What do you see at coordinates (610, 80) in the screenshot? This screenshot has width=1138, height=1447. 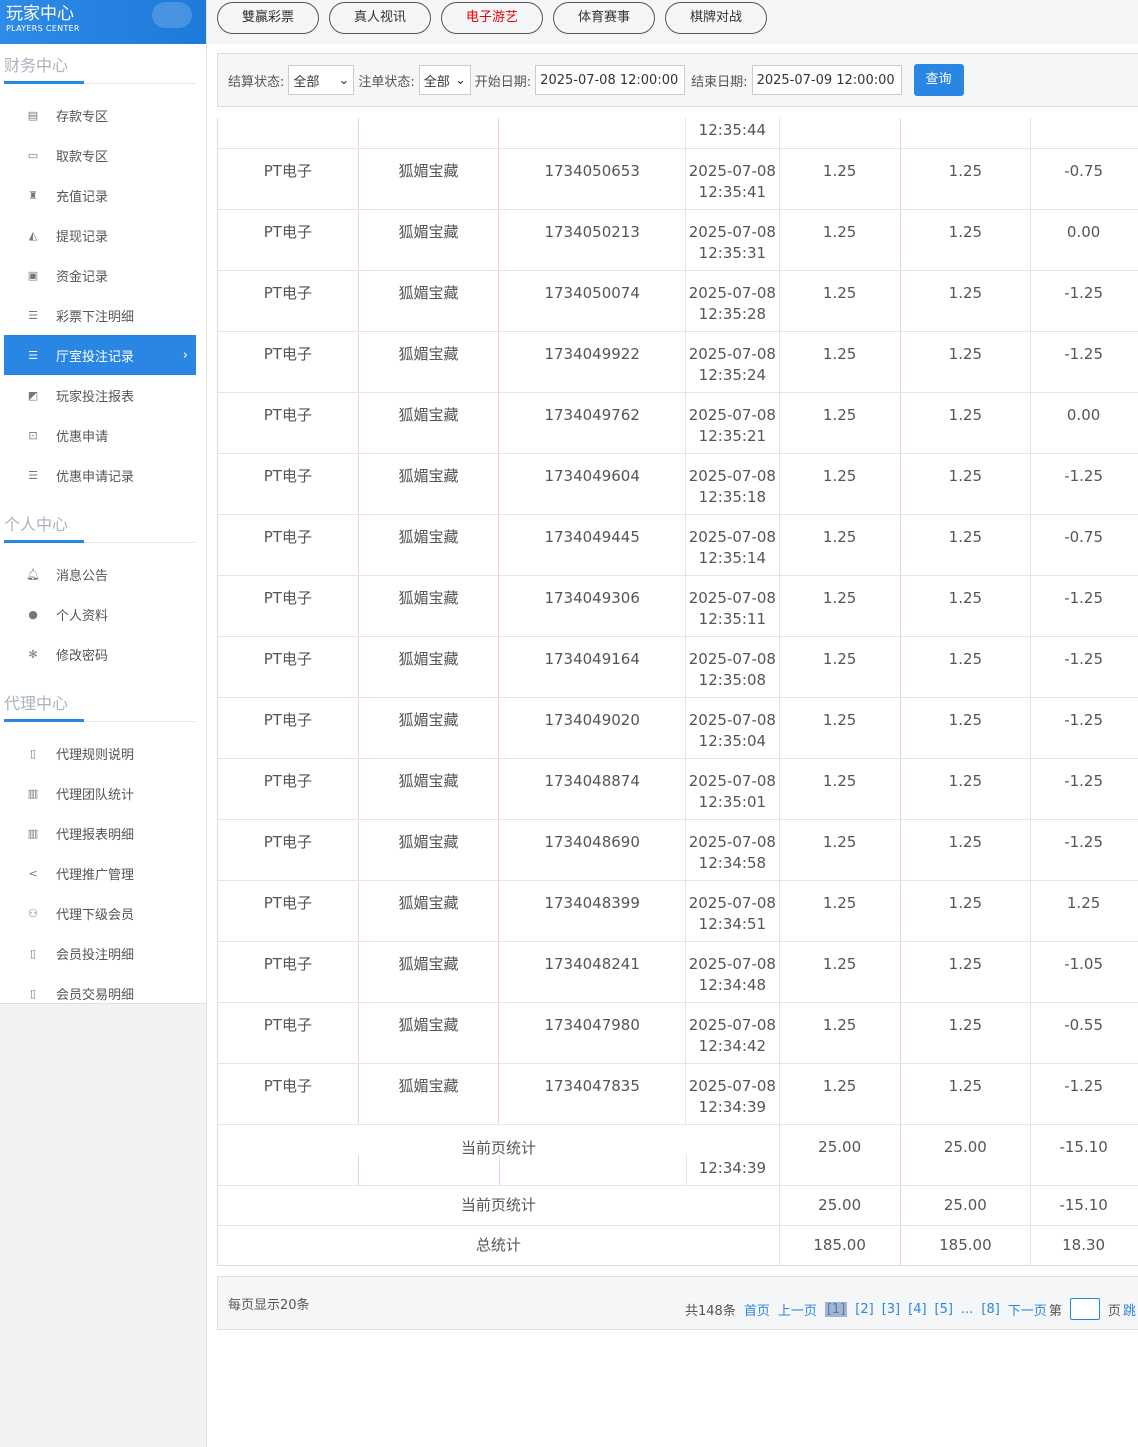 I see `start-date-input: 2025-07-08 12:00:00` at bounding box center [610, 80].